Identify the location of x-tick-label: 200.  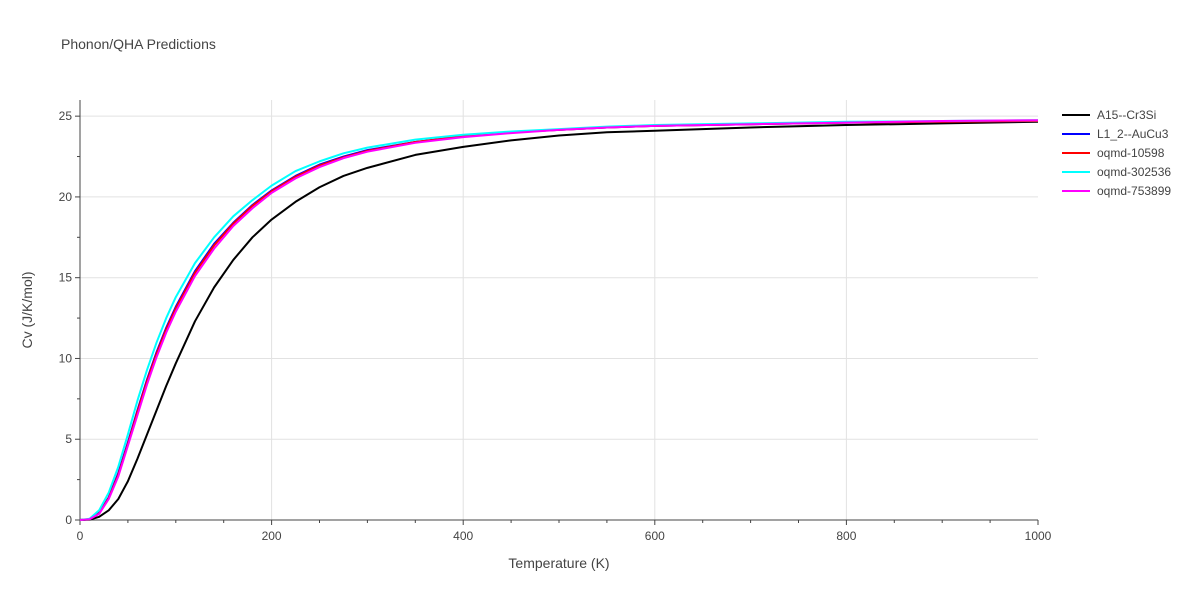
(272, 536).